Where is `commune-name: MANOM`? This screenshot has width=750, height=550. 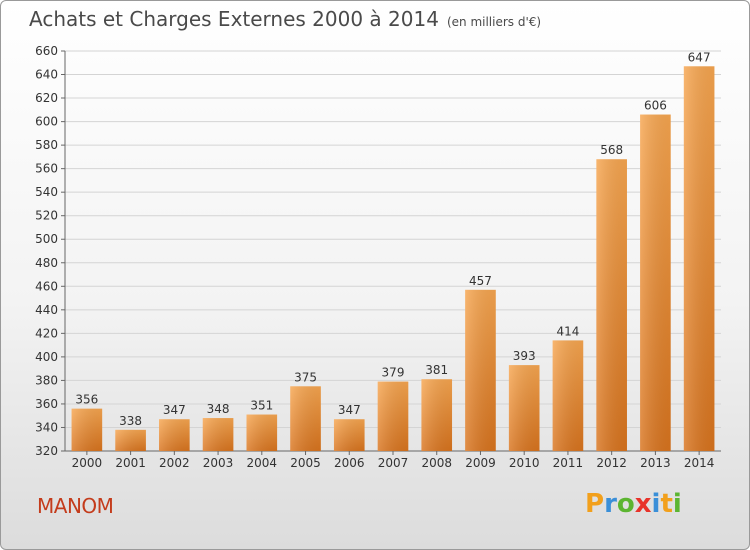 commune-name: MANOM is located at coordinates (75, 506).